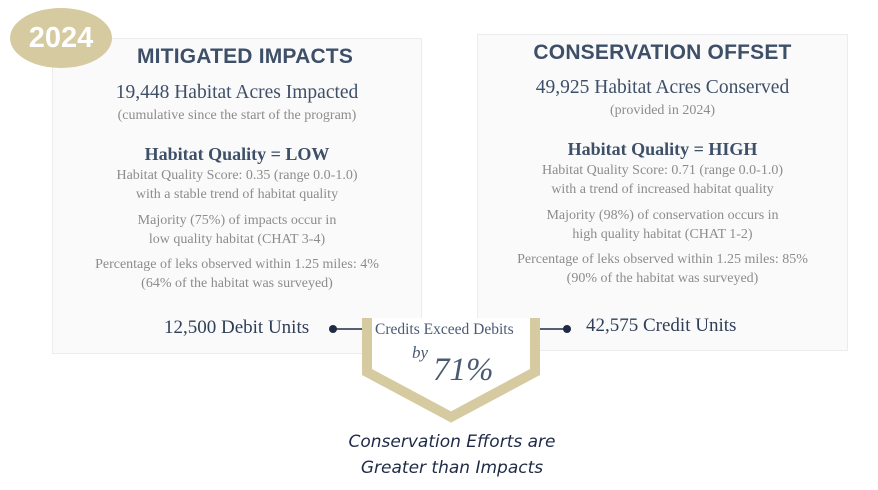 This screenshot has height=490, width=878. Describe the element at coordinates (420, 352) in the screenshot. I see `by-label: by` at that location.